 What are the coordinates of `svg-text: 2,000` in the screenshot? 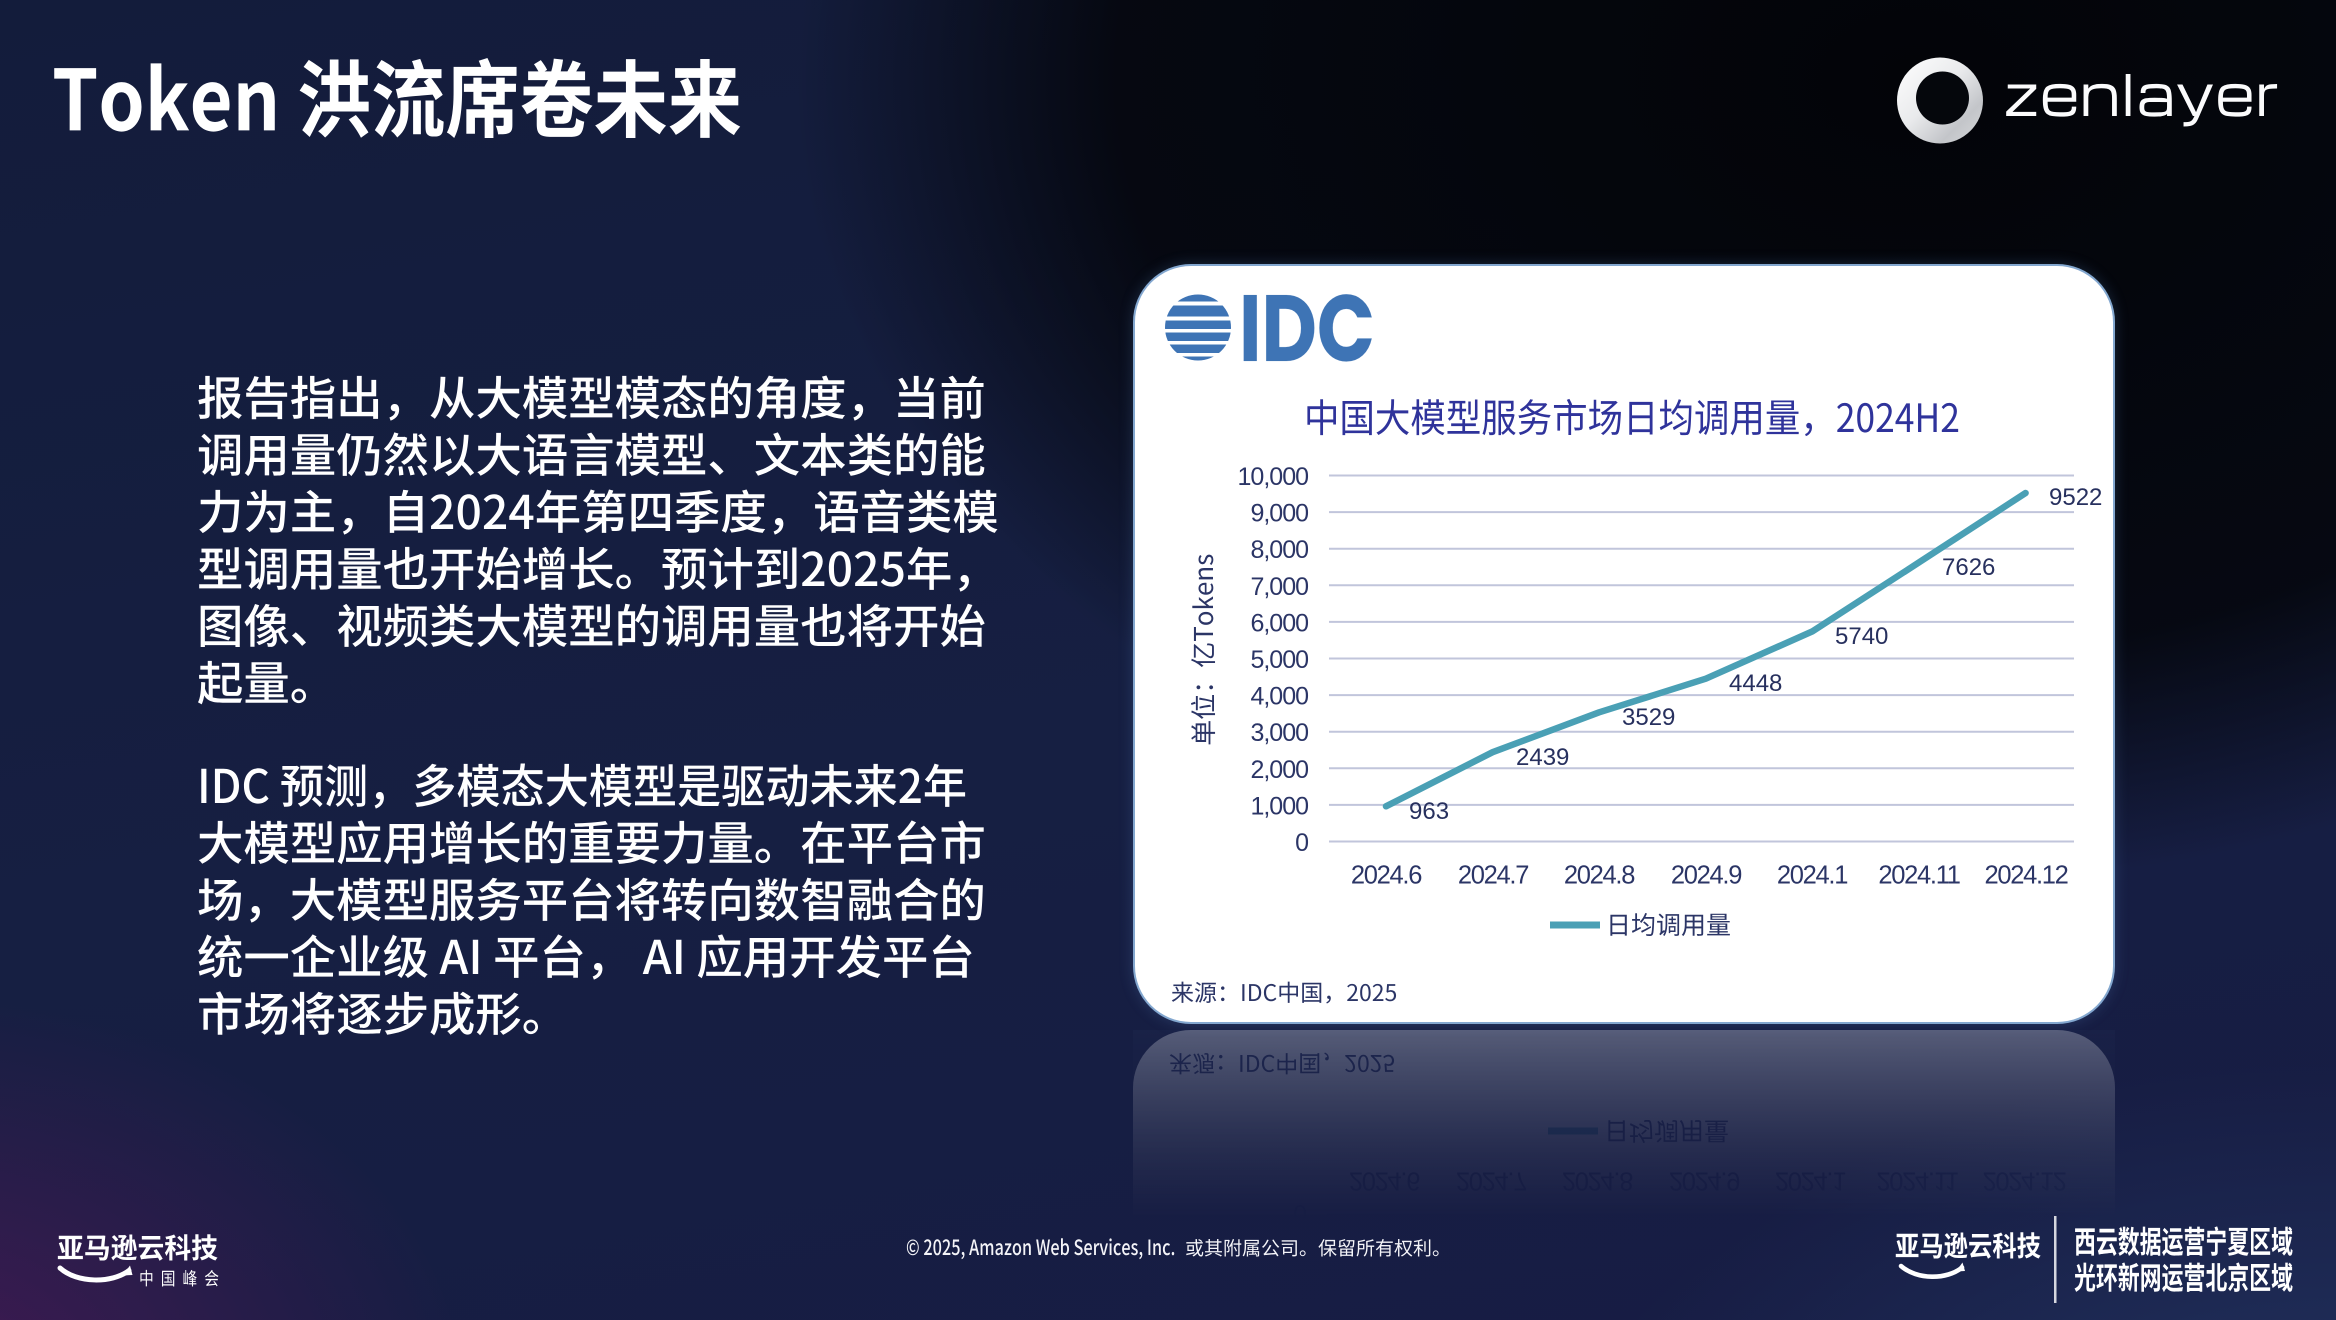 It's located at (1279, 770).